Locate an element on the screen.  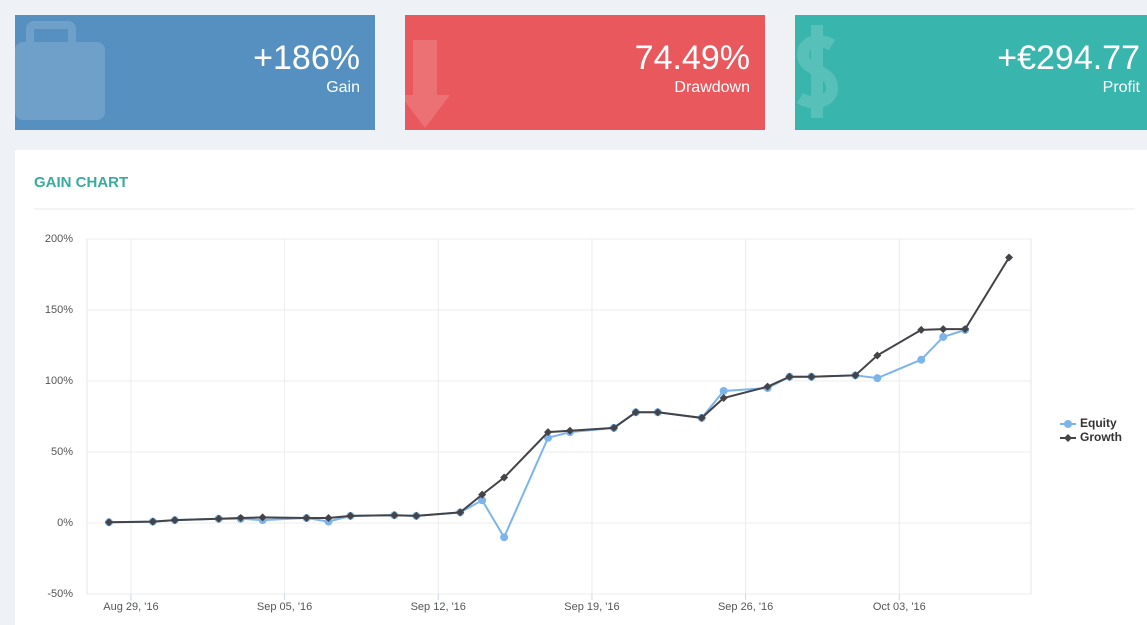
y-tick-label: -50% is located at coordinates (60, 594).